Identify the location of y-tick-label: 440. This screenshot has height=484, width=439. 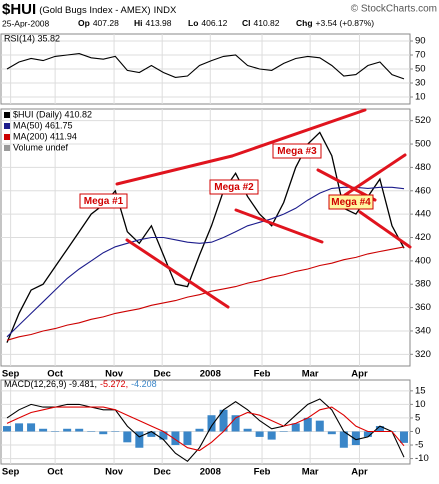
(423, 214).